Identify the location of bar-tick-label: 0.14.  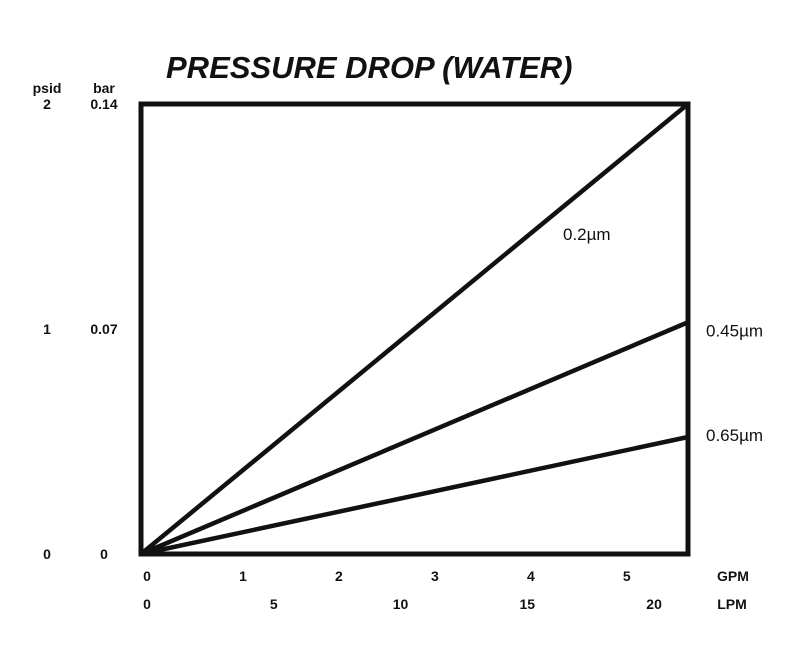
(103, 104).